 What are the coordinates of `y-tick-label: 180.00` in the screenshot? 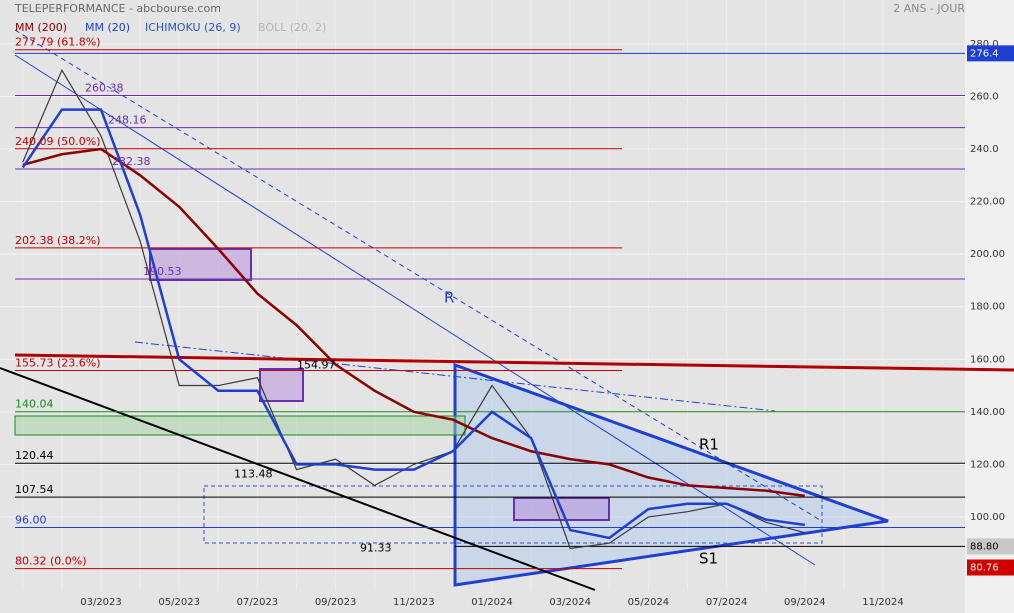 It's located at (987, 307).